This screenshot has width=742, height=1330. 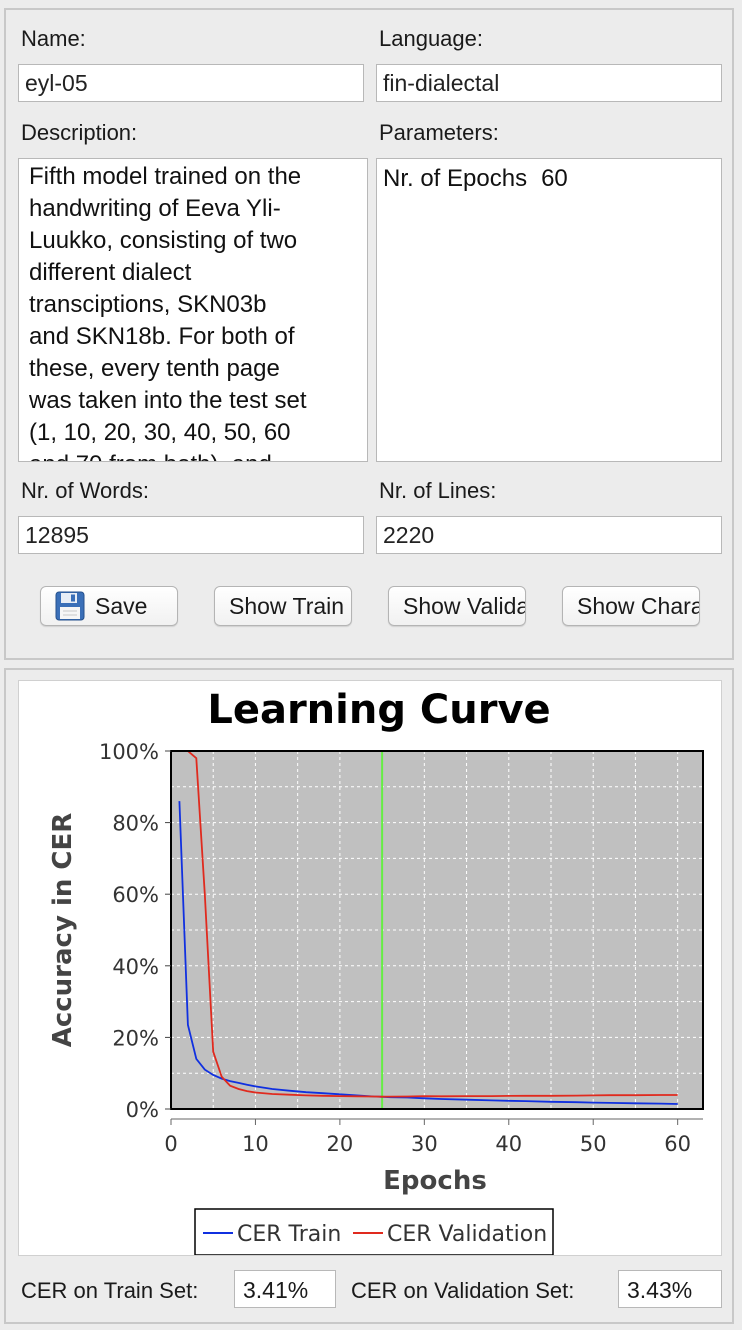 What do you see at coordinates (193, 455) in the screenshot?
I see `description-line: and 70 from both), and` at bounding box center [193, 455].